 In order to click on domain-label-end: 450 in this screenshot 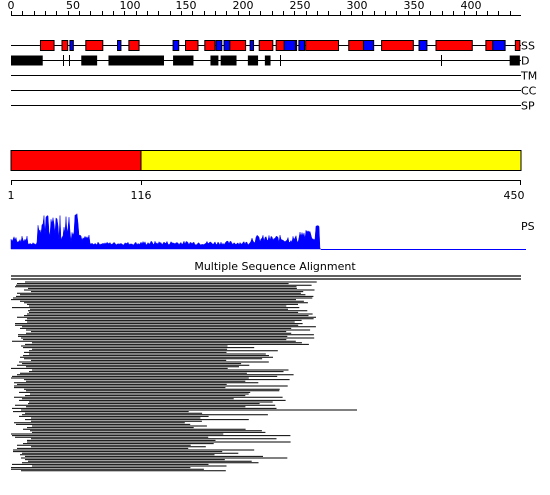, I will do `click(514, 195)`.